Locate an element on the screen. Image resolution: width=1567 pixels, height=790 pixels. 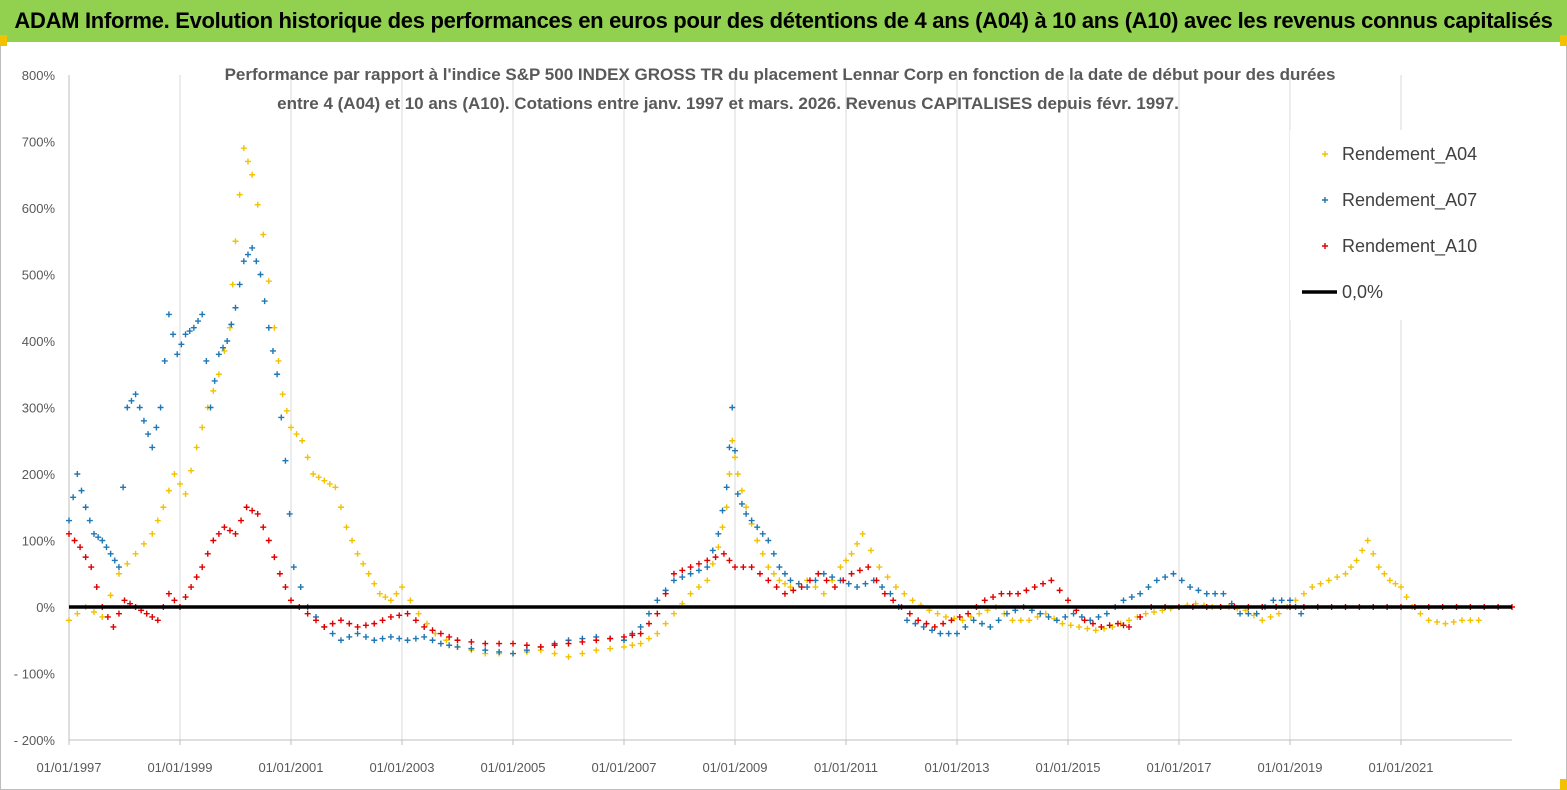
x-tick-label: 01/01/2017 is located at coordinates (1178, 767).